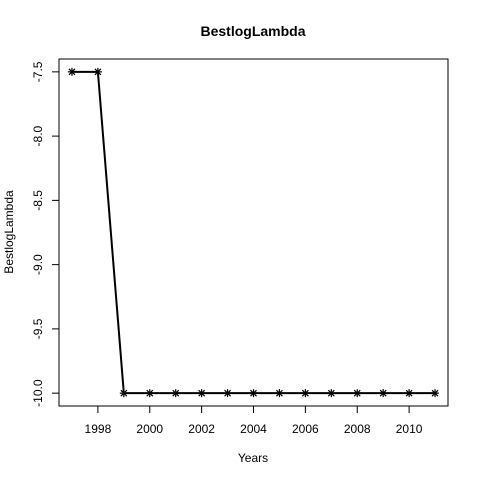  Describe the element at coordinates (38, 200) in the screenshot. I see `y-tick-label: -8.5` at that location.